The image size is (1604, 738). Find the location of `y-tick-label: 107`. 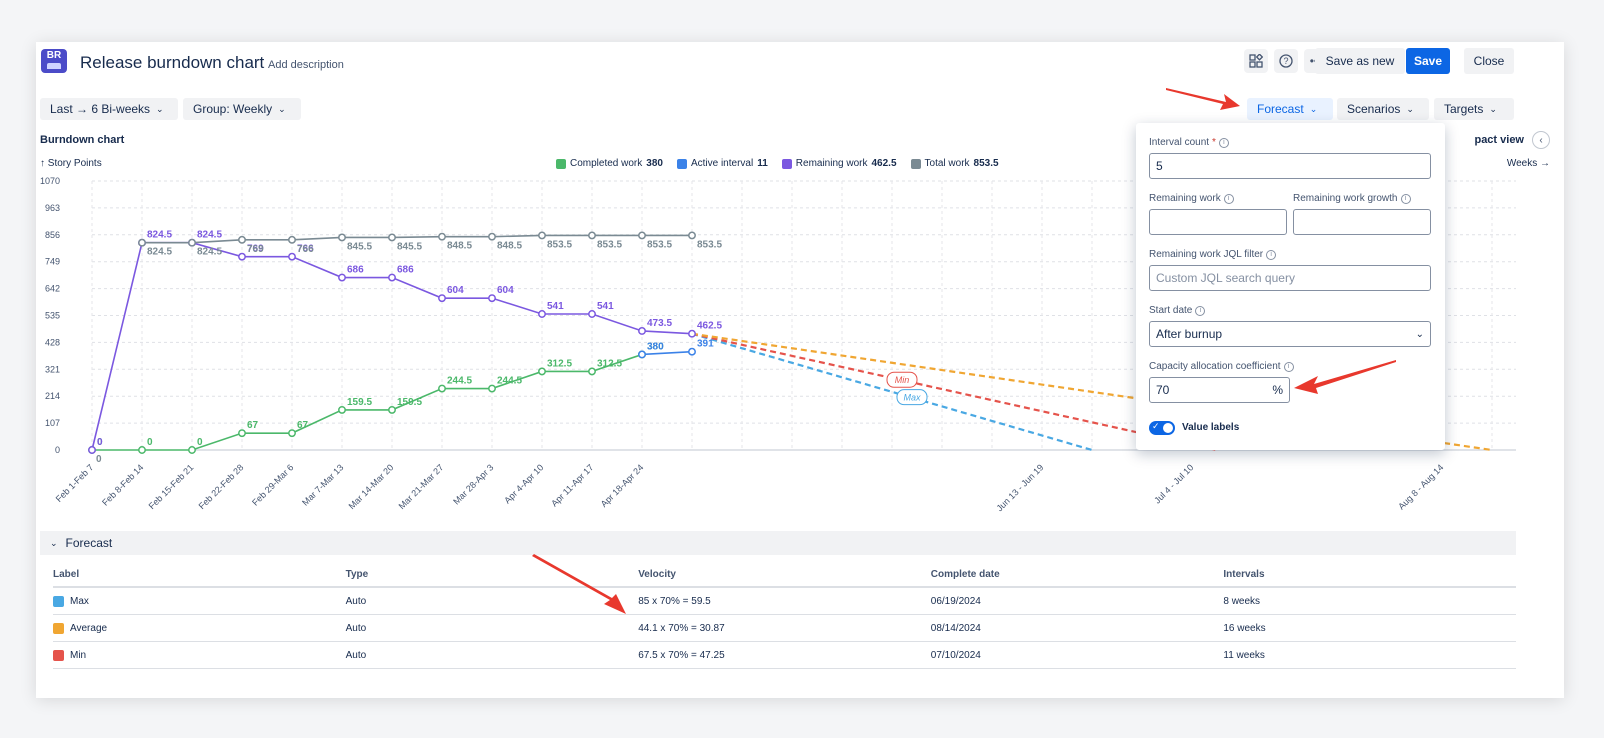

y-tick-label: 107 is located at coordinates (52, 423).